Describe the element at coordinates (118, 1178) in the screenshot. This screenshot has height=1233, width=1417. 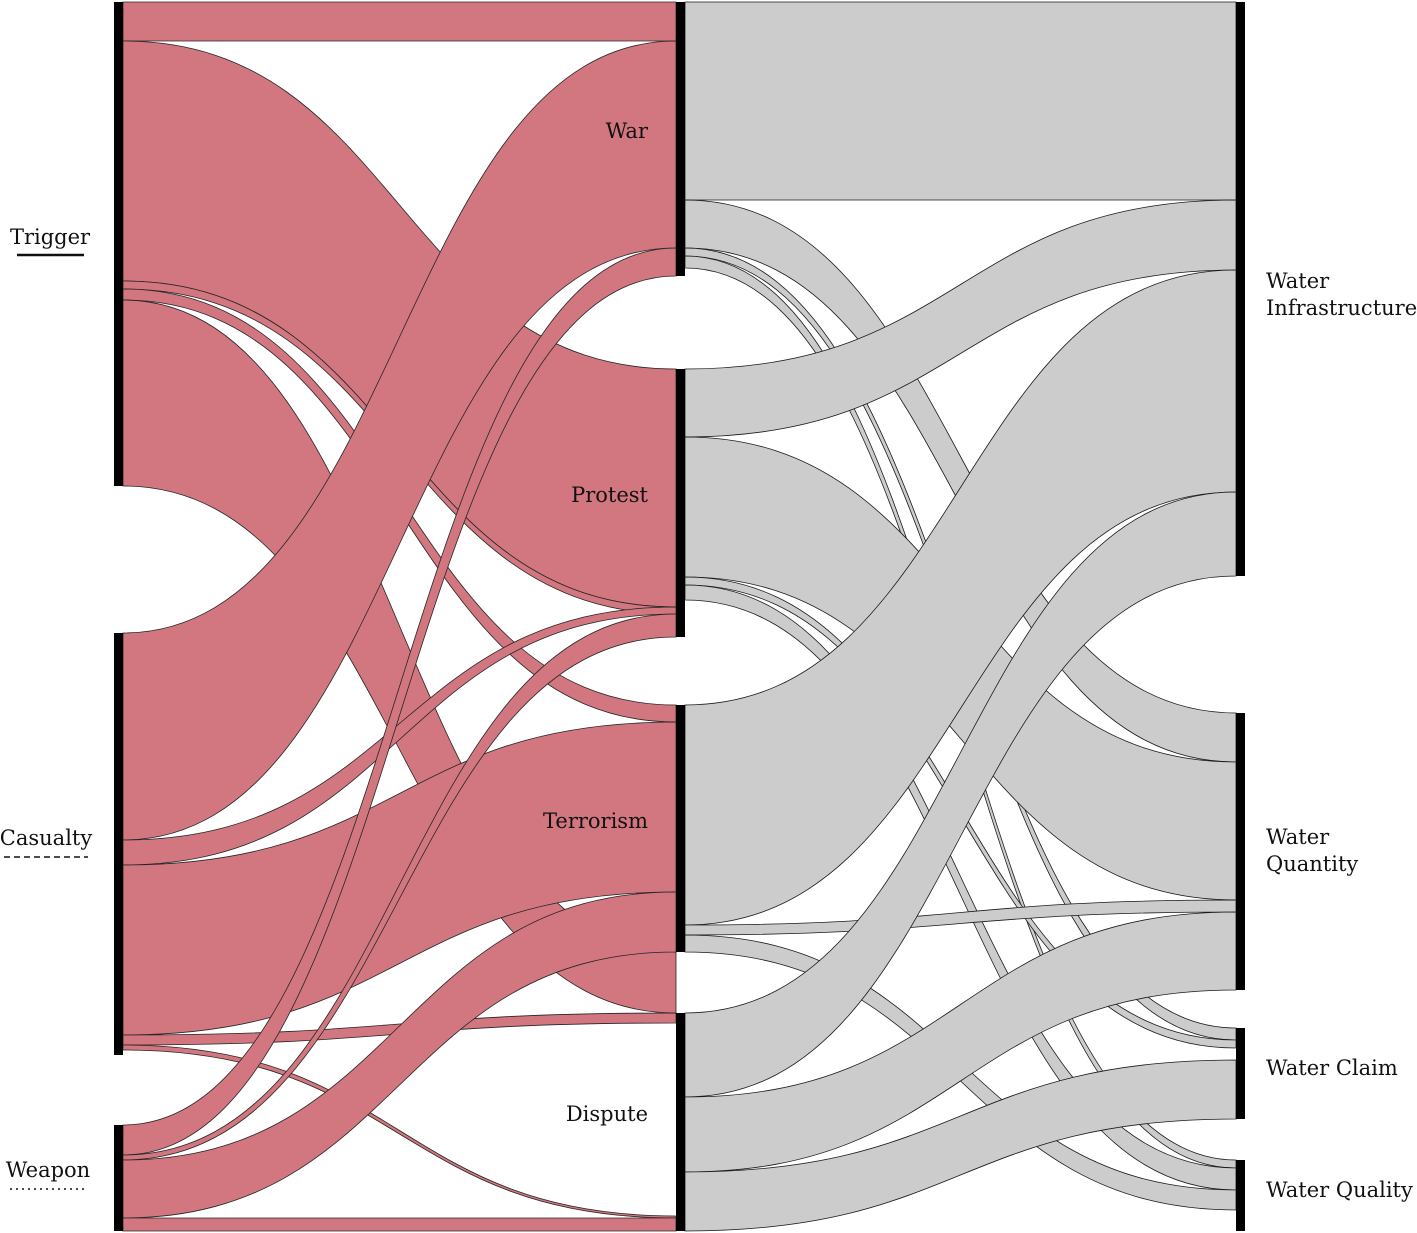
I see `node-weapon-bar` at that location.